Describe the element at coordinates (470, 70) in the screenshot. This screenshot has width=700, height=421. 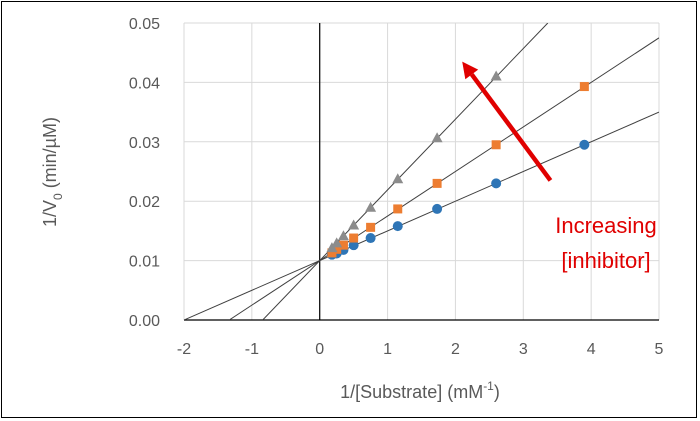
I see `annotation-arrow-head` at that location.